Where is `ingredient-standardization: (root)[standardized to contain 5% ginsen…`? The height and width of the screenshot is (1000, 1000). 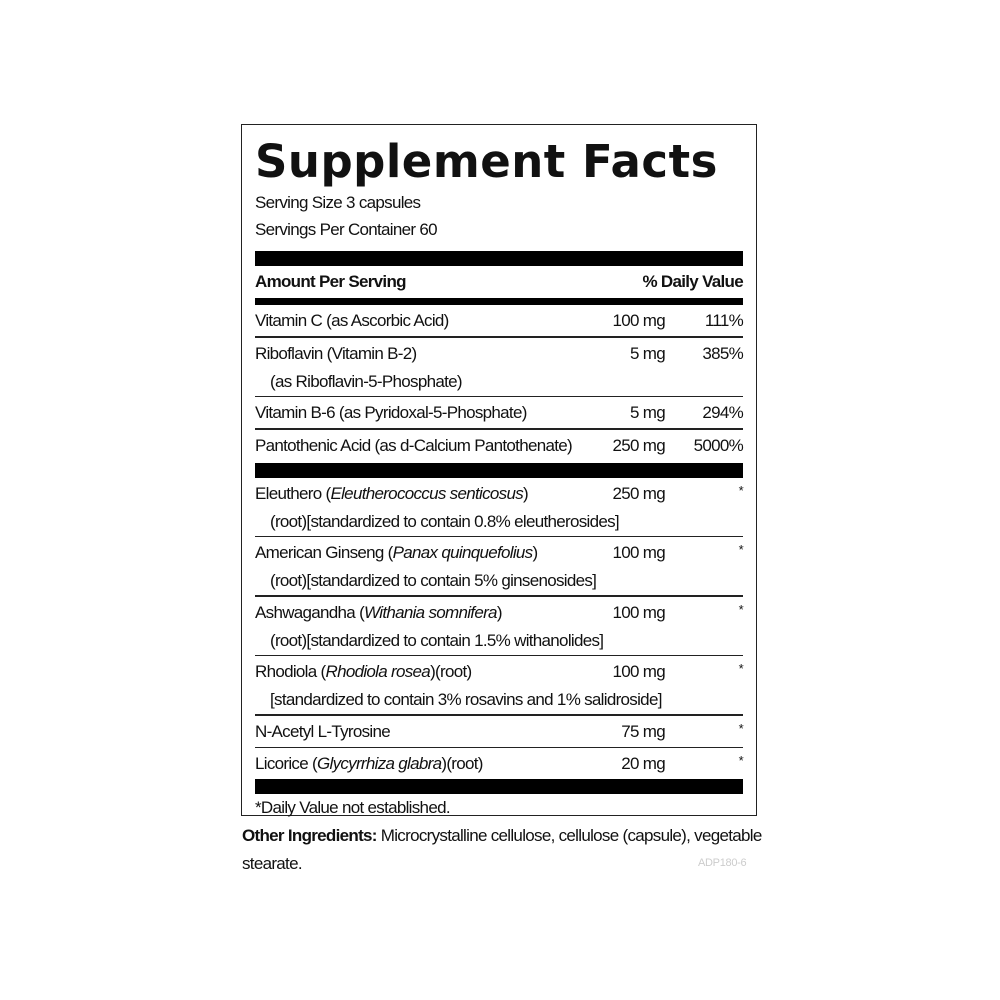
ingredient-standardization: (root)[standardized to contain 5% ginsen… is located at coordinates (433, 580).